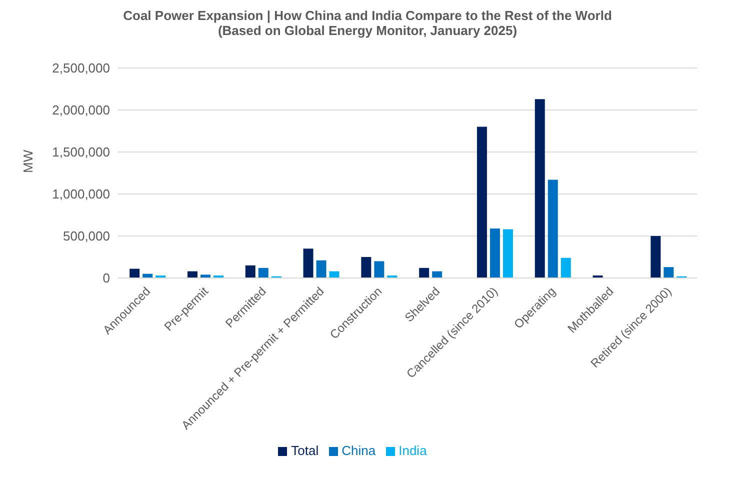 The width and height of the screenshot is (735, 486). Describe the element at coordinates (359, 450) in the screenshot. I see `legend-label: China` at that location.